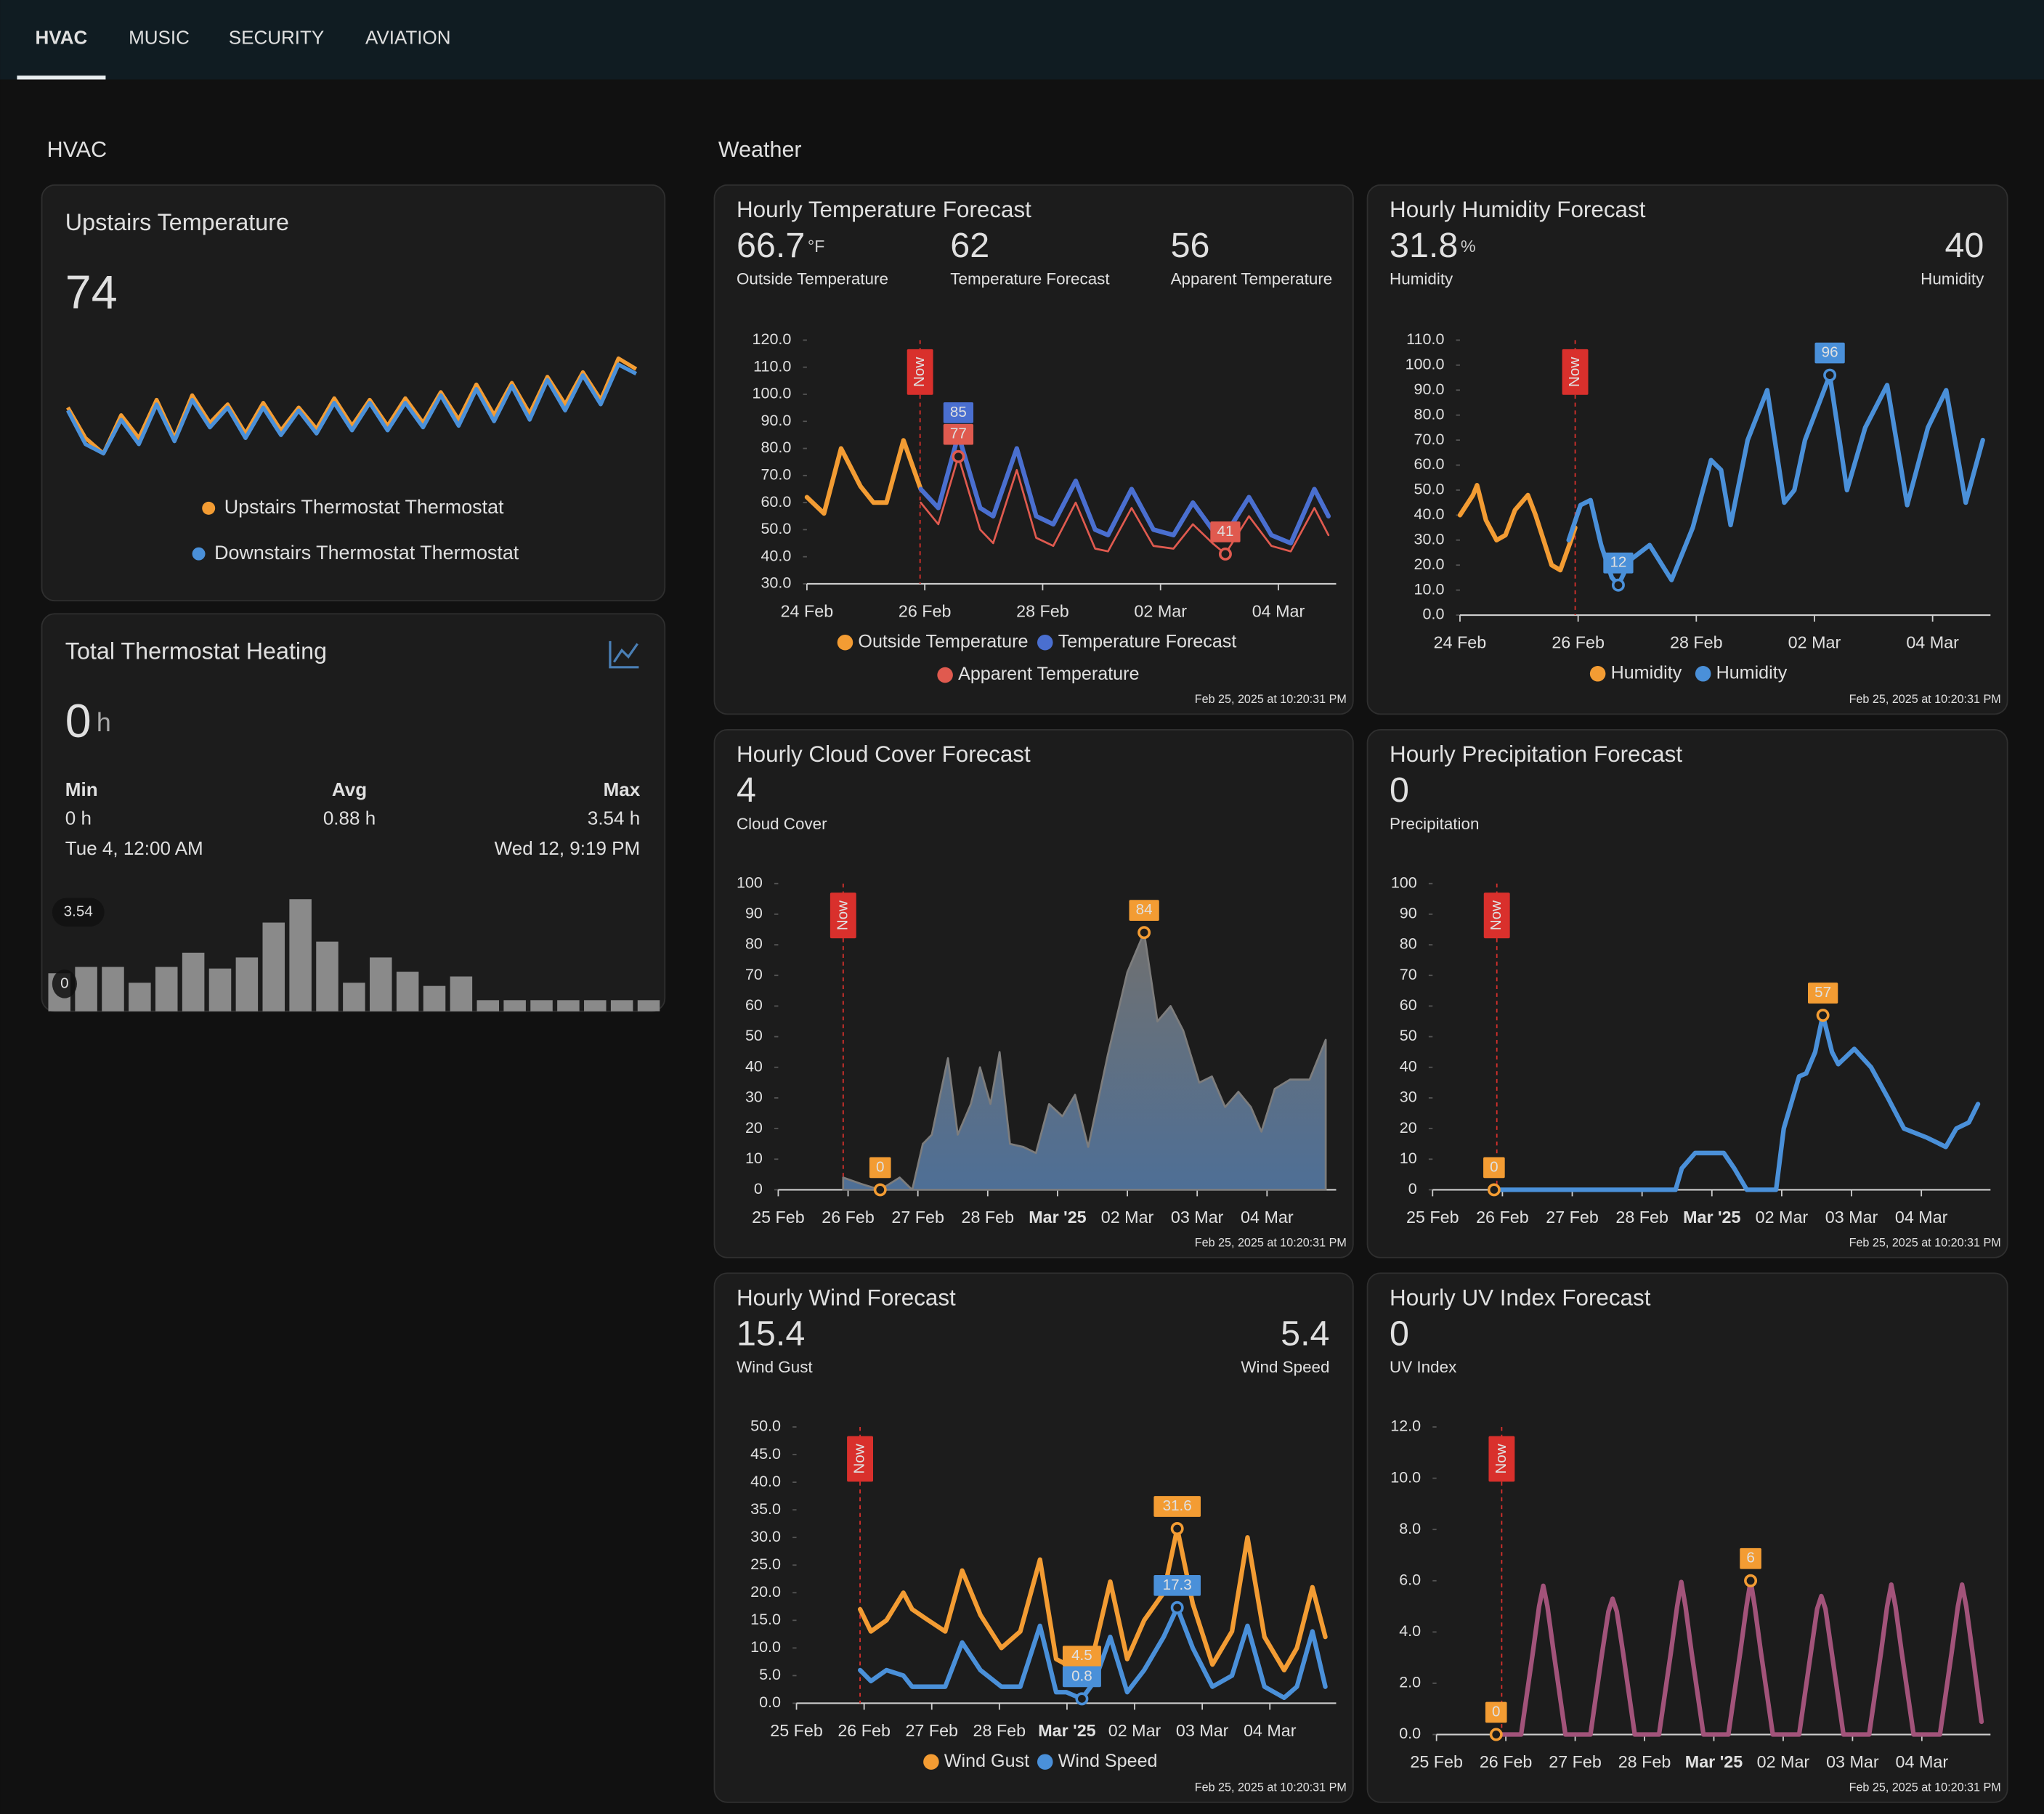 Image resolution: width=2044 pixels, height=1814 pixels. Describe the element at coordinates (1108, 1761) in the screenshot. I see `legend-label: Wind Speed` at that location.